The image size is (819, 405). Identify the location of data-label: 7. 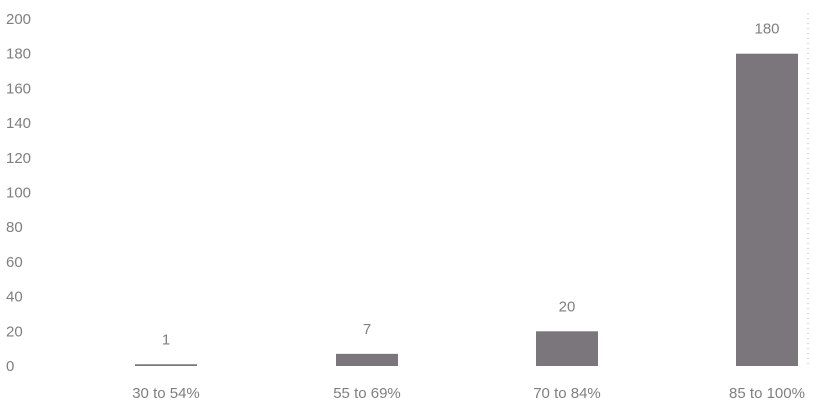
(367, 329).